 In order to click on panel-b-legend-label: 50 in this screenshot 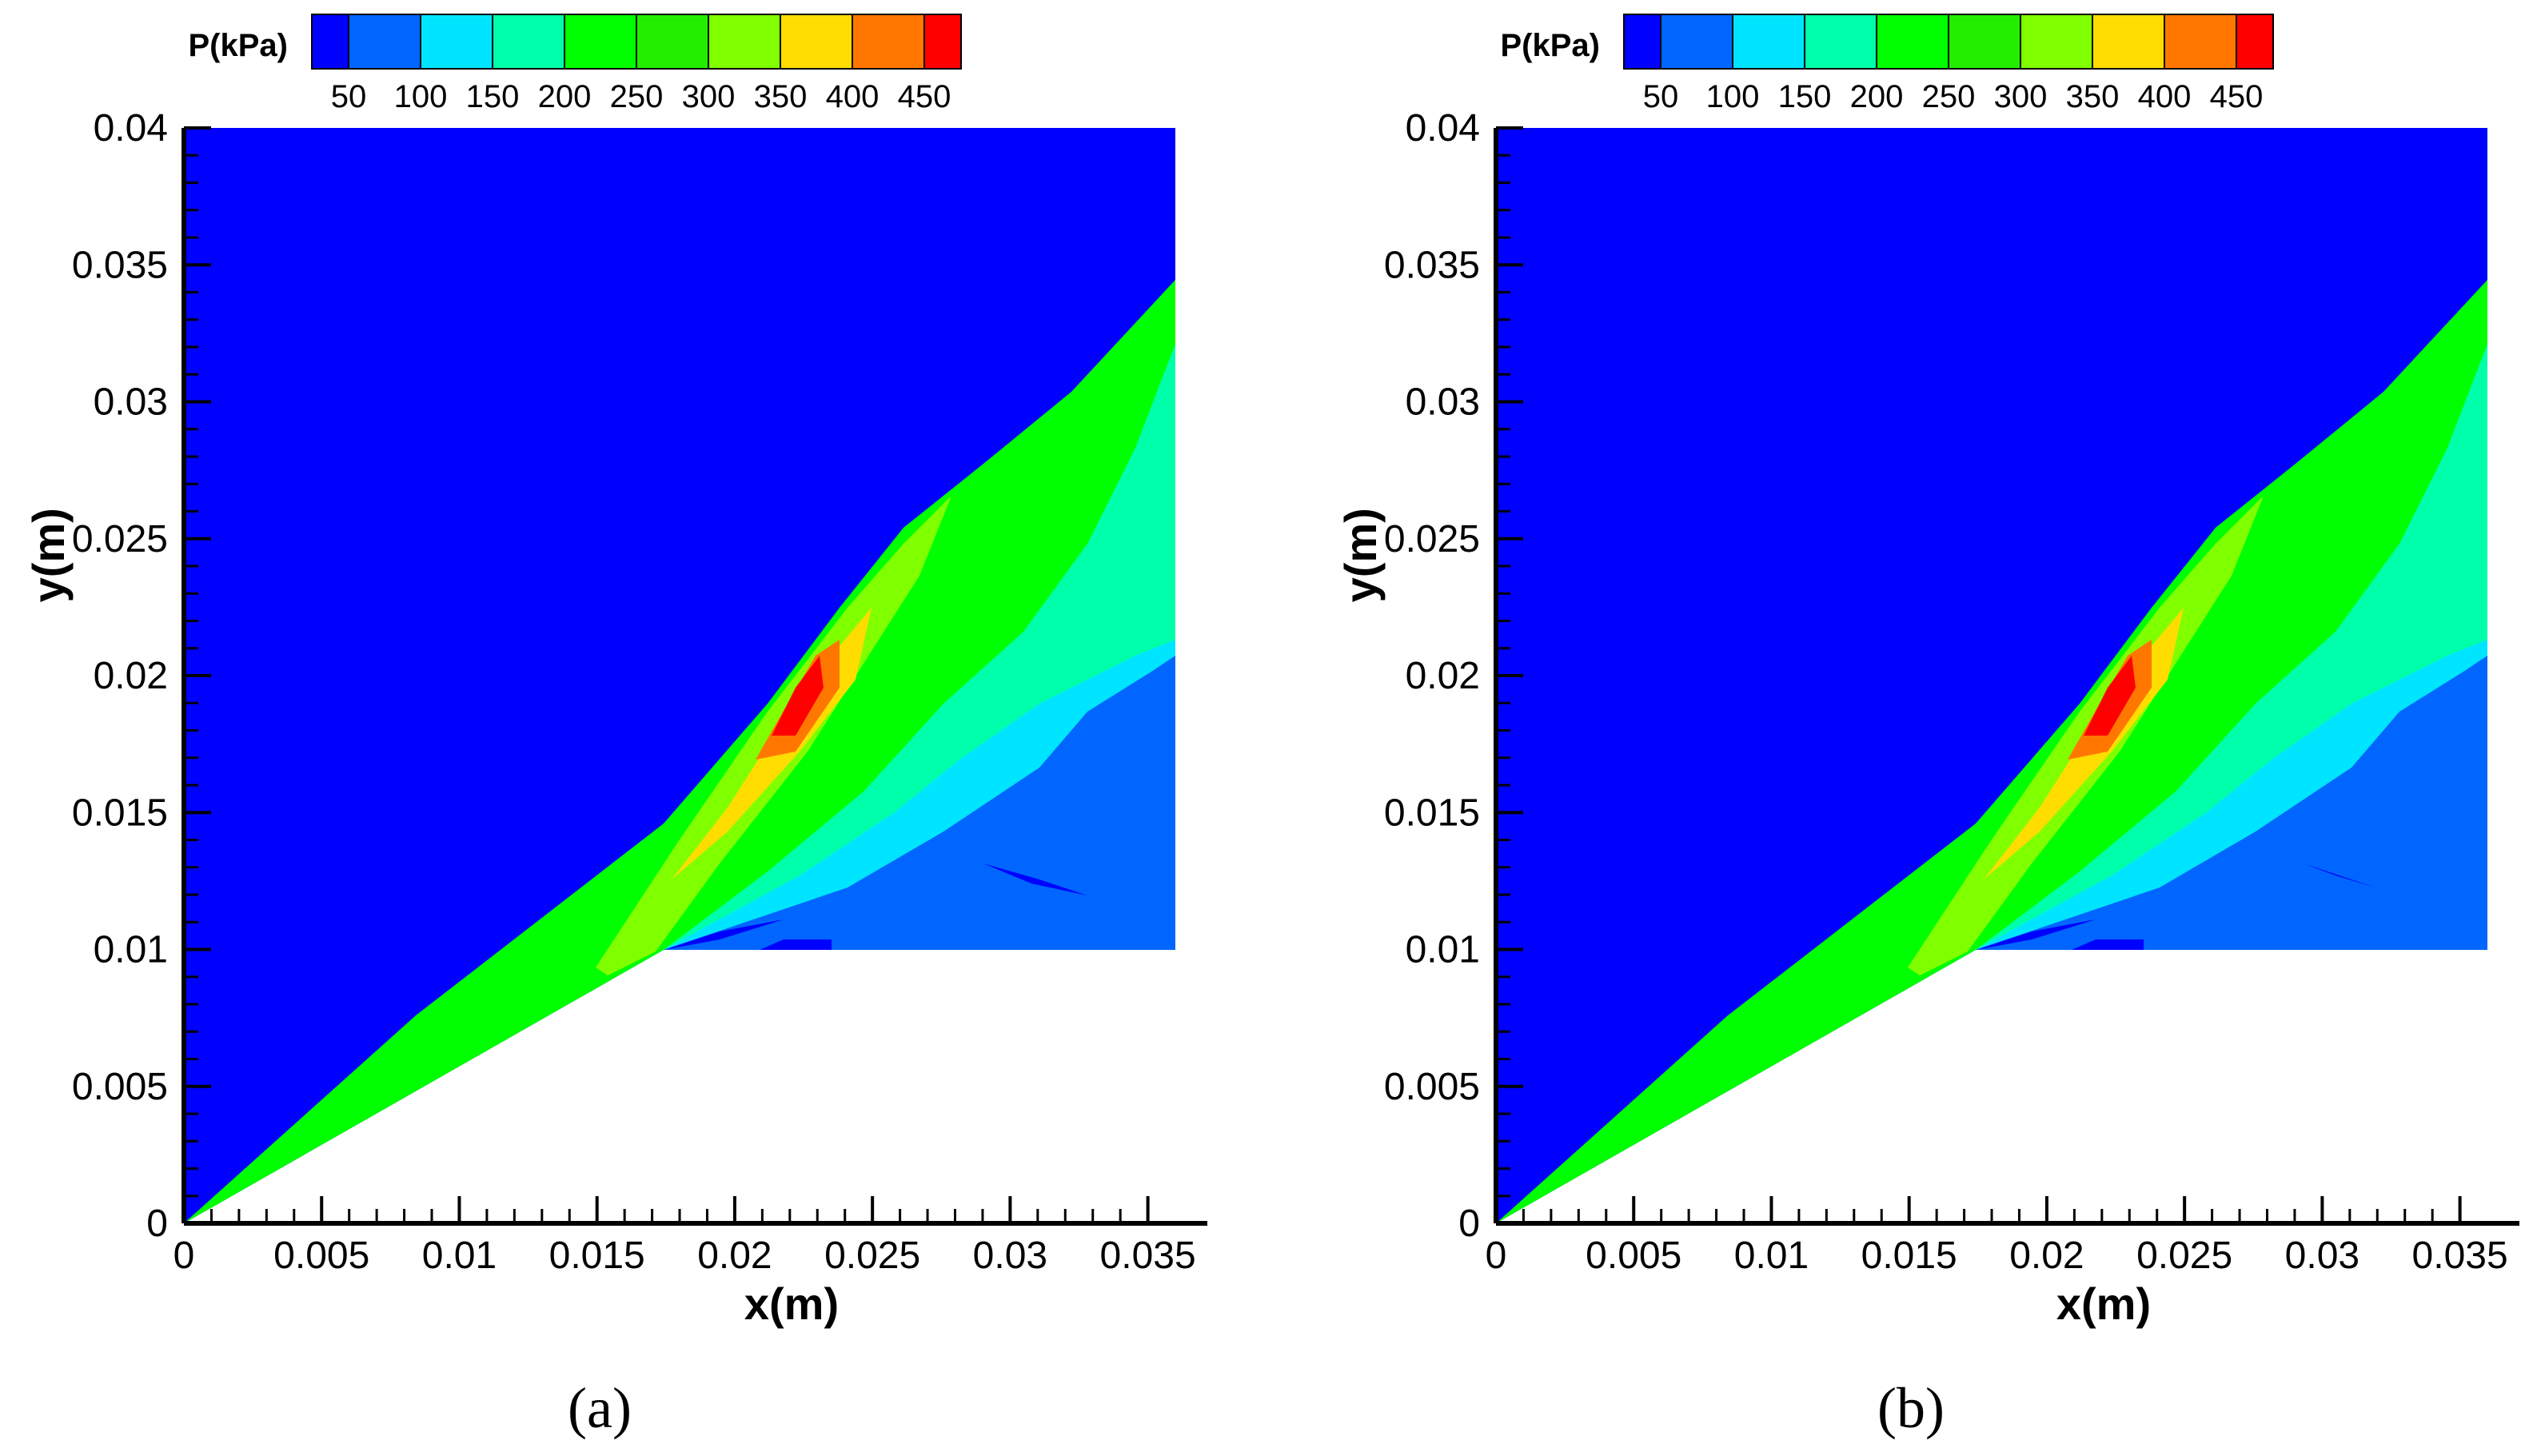, I will do `click(1661, 96)`.